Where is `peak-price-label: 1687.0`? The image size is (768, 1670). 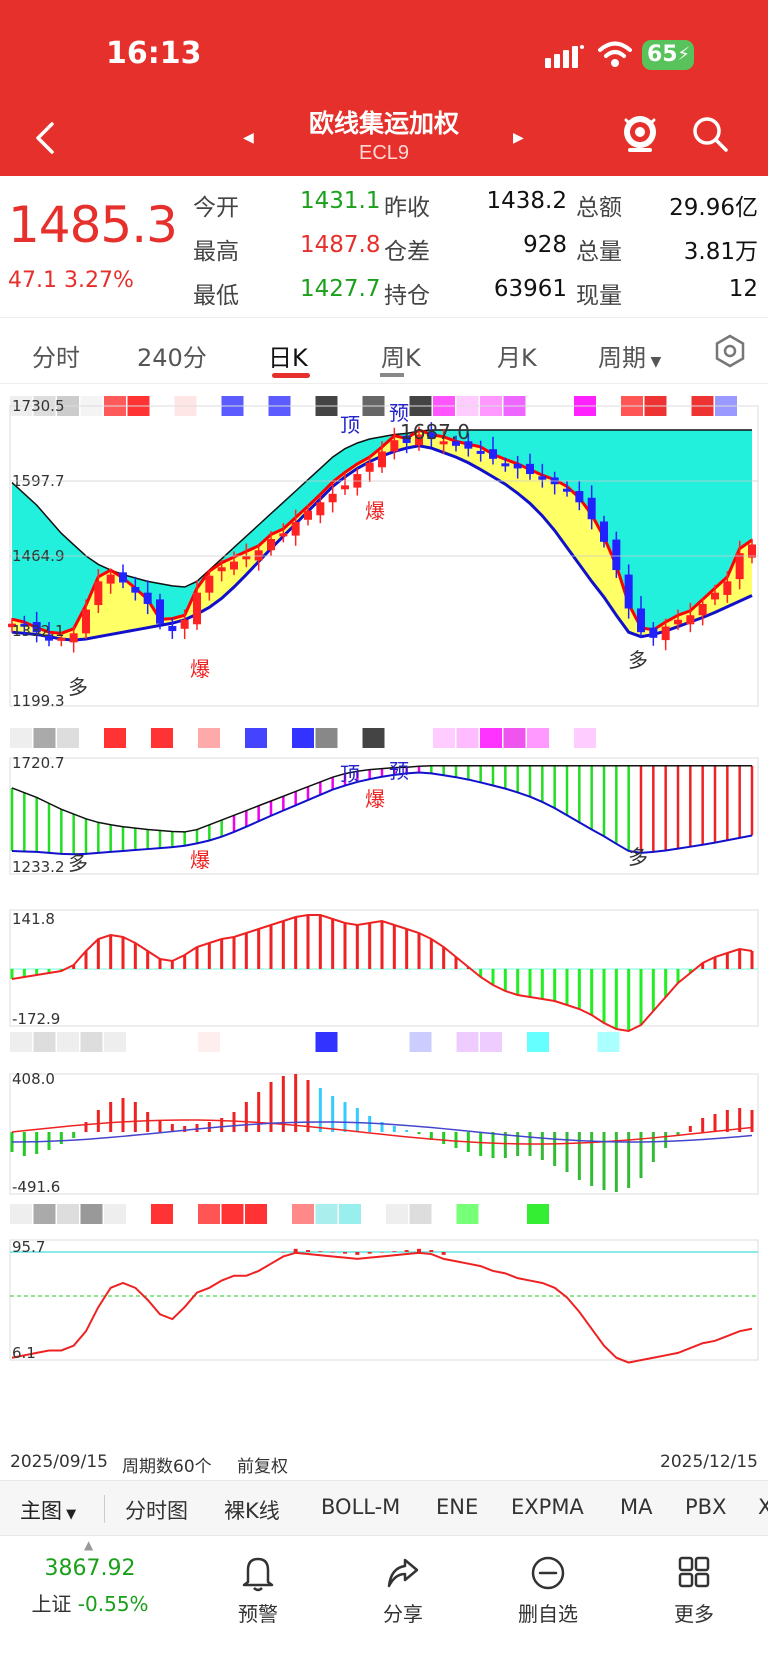 peak-price-label: 1687.0 is located at coordinates (435, 432).